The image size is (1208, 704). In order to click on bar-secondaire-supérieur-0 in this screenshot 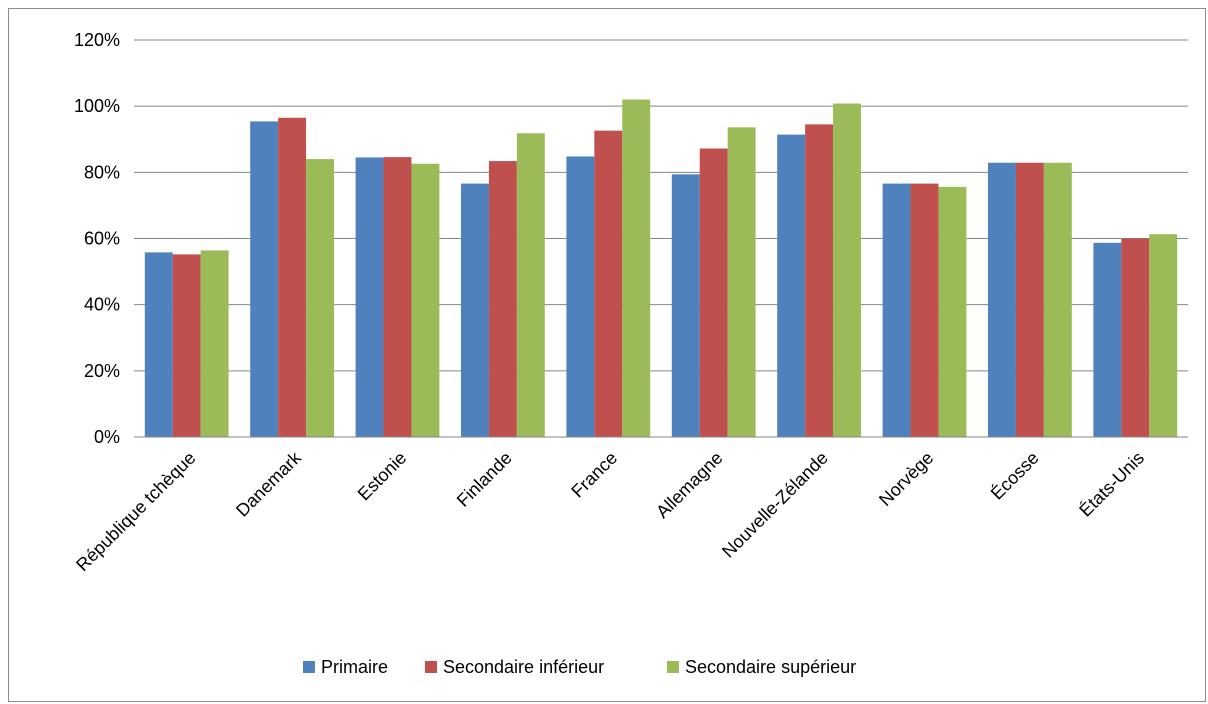, I will do `click(214, 343)`.